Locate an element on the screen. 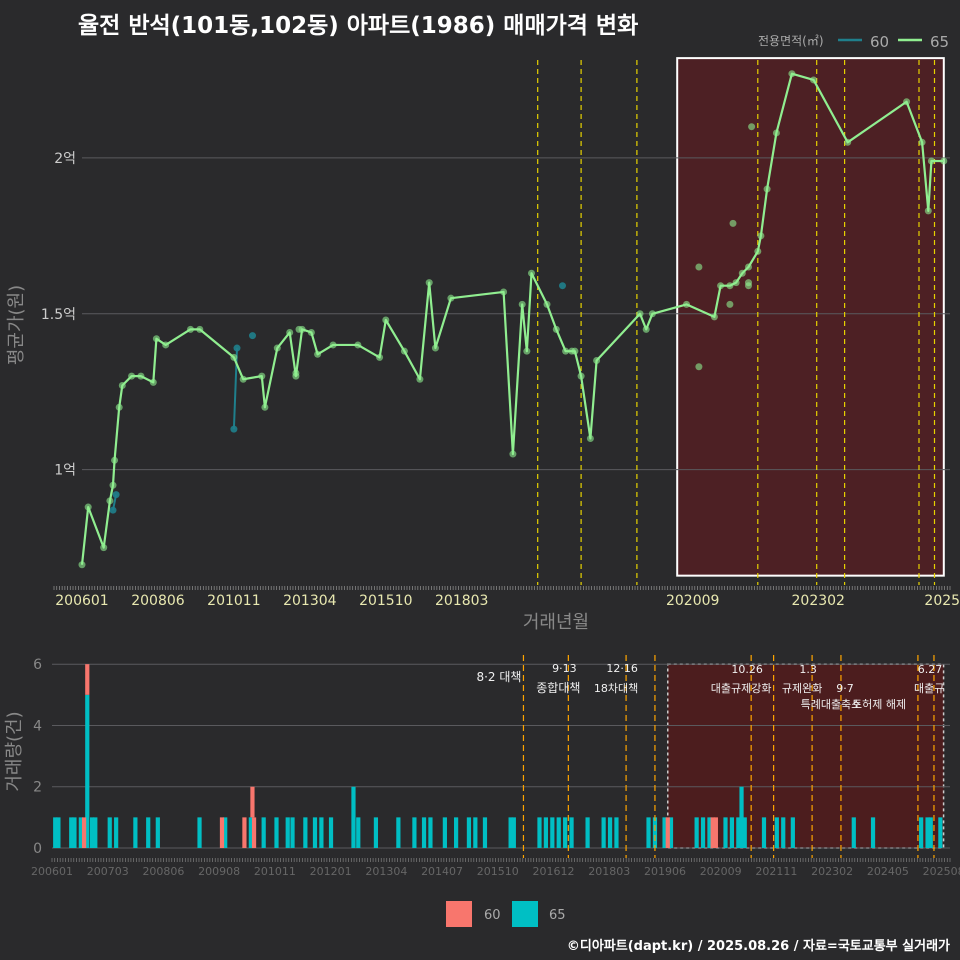 Image resolution: width=960 pixels, height=960 pixels. top-x-tick-label: 201304 is located at coordinates (310, 601).